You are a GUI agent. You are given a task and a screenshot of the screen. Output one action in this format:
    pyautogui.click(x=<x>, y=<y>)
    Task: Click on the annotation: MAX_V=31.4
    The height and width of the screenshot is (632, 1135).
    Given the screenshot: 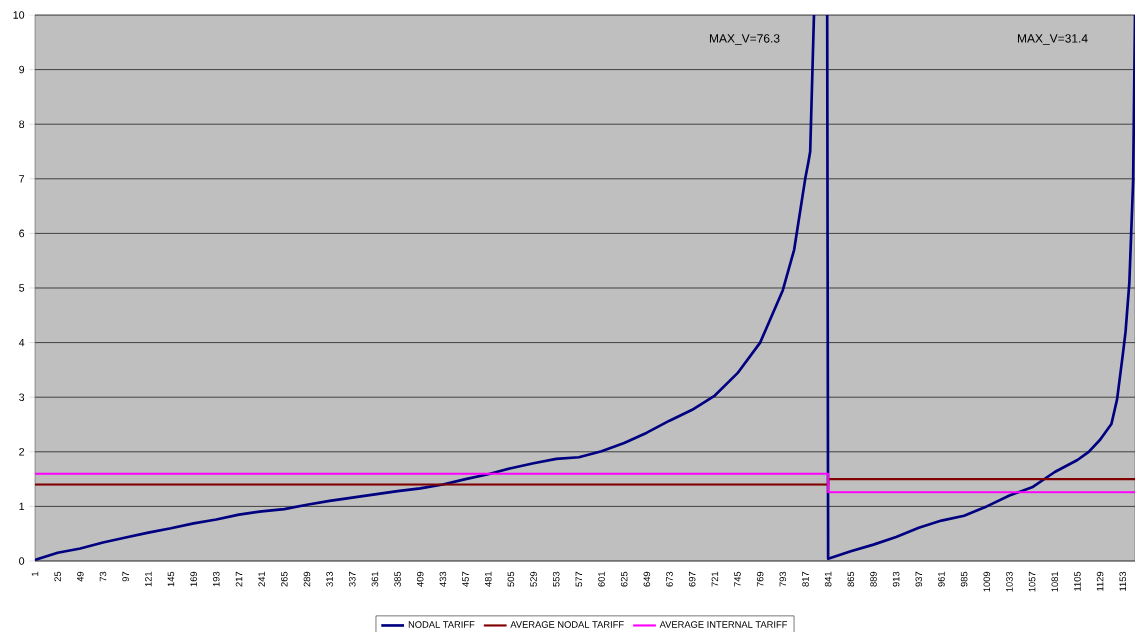 What is the action you would take?
    pyautogui.click(x=1052, y=39)
    